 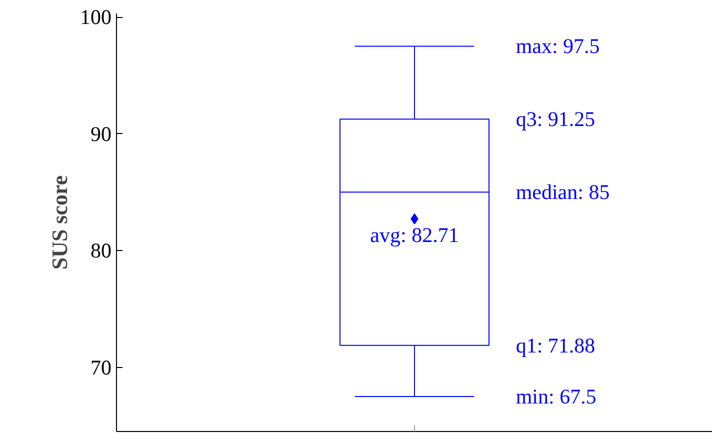 I want to click on y-tick-label: 90, so click(x=101, y=134).